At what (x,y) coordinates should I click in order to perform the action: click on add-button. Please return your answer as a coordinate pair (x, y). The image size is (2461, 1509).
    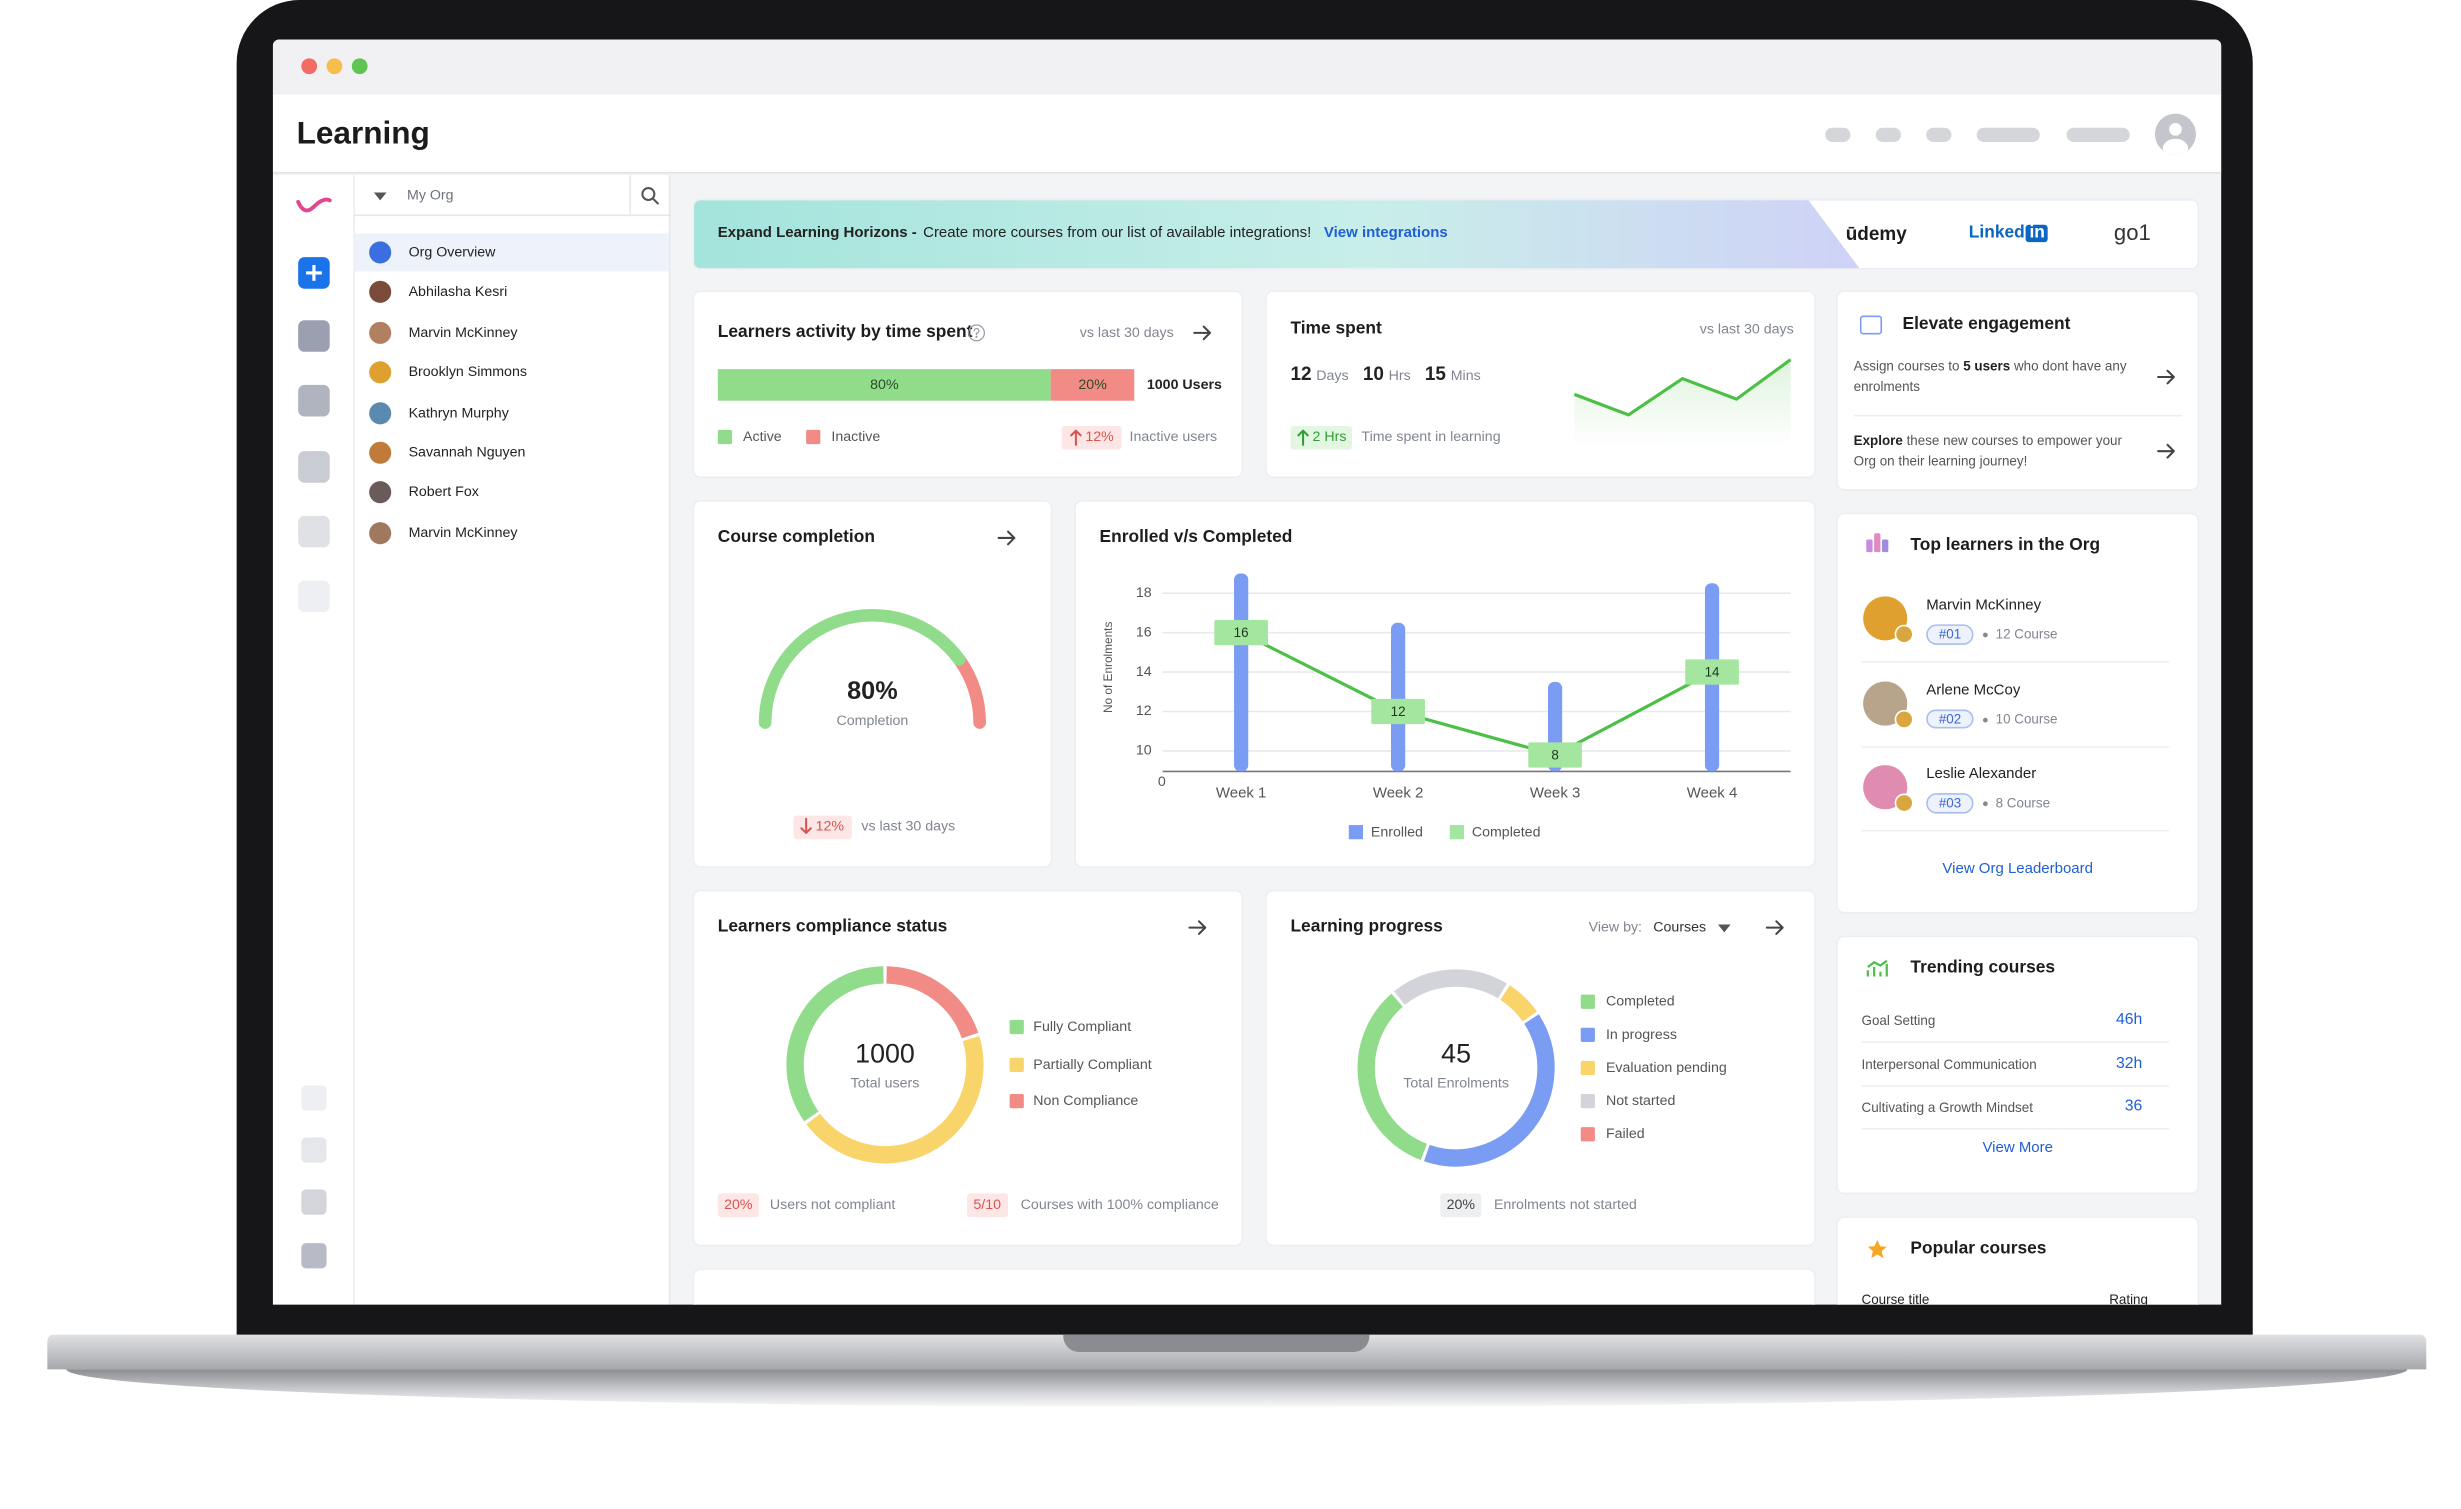
    Looking at the image, I should click on (314, 273).